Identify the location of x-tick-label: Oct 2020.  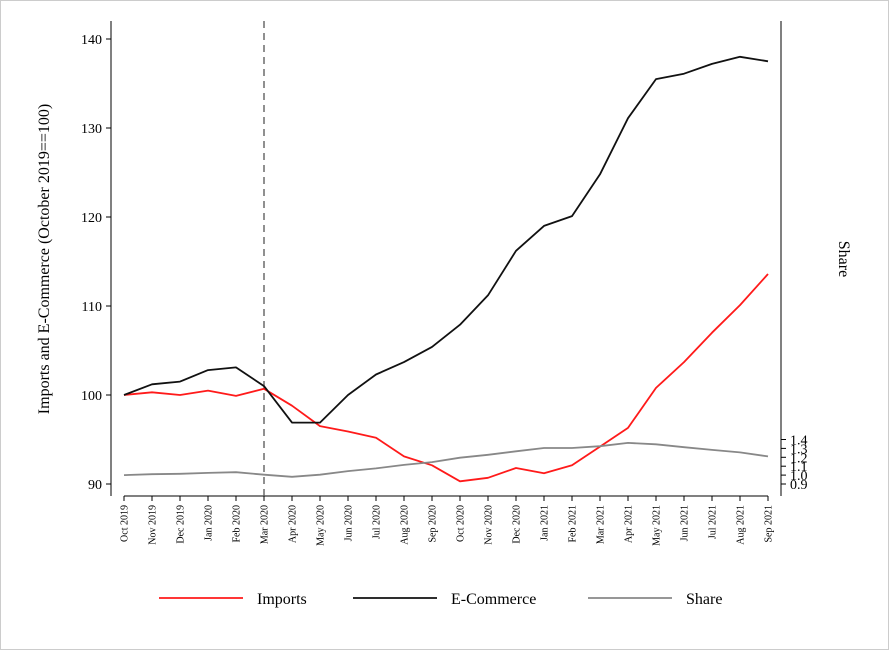
(461, 523).